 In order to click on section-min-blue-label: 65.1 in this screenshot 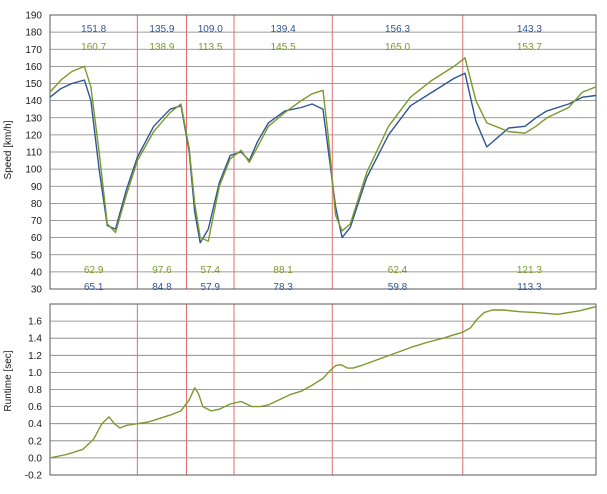, I will do `click(94, 287)`.